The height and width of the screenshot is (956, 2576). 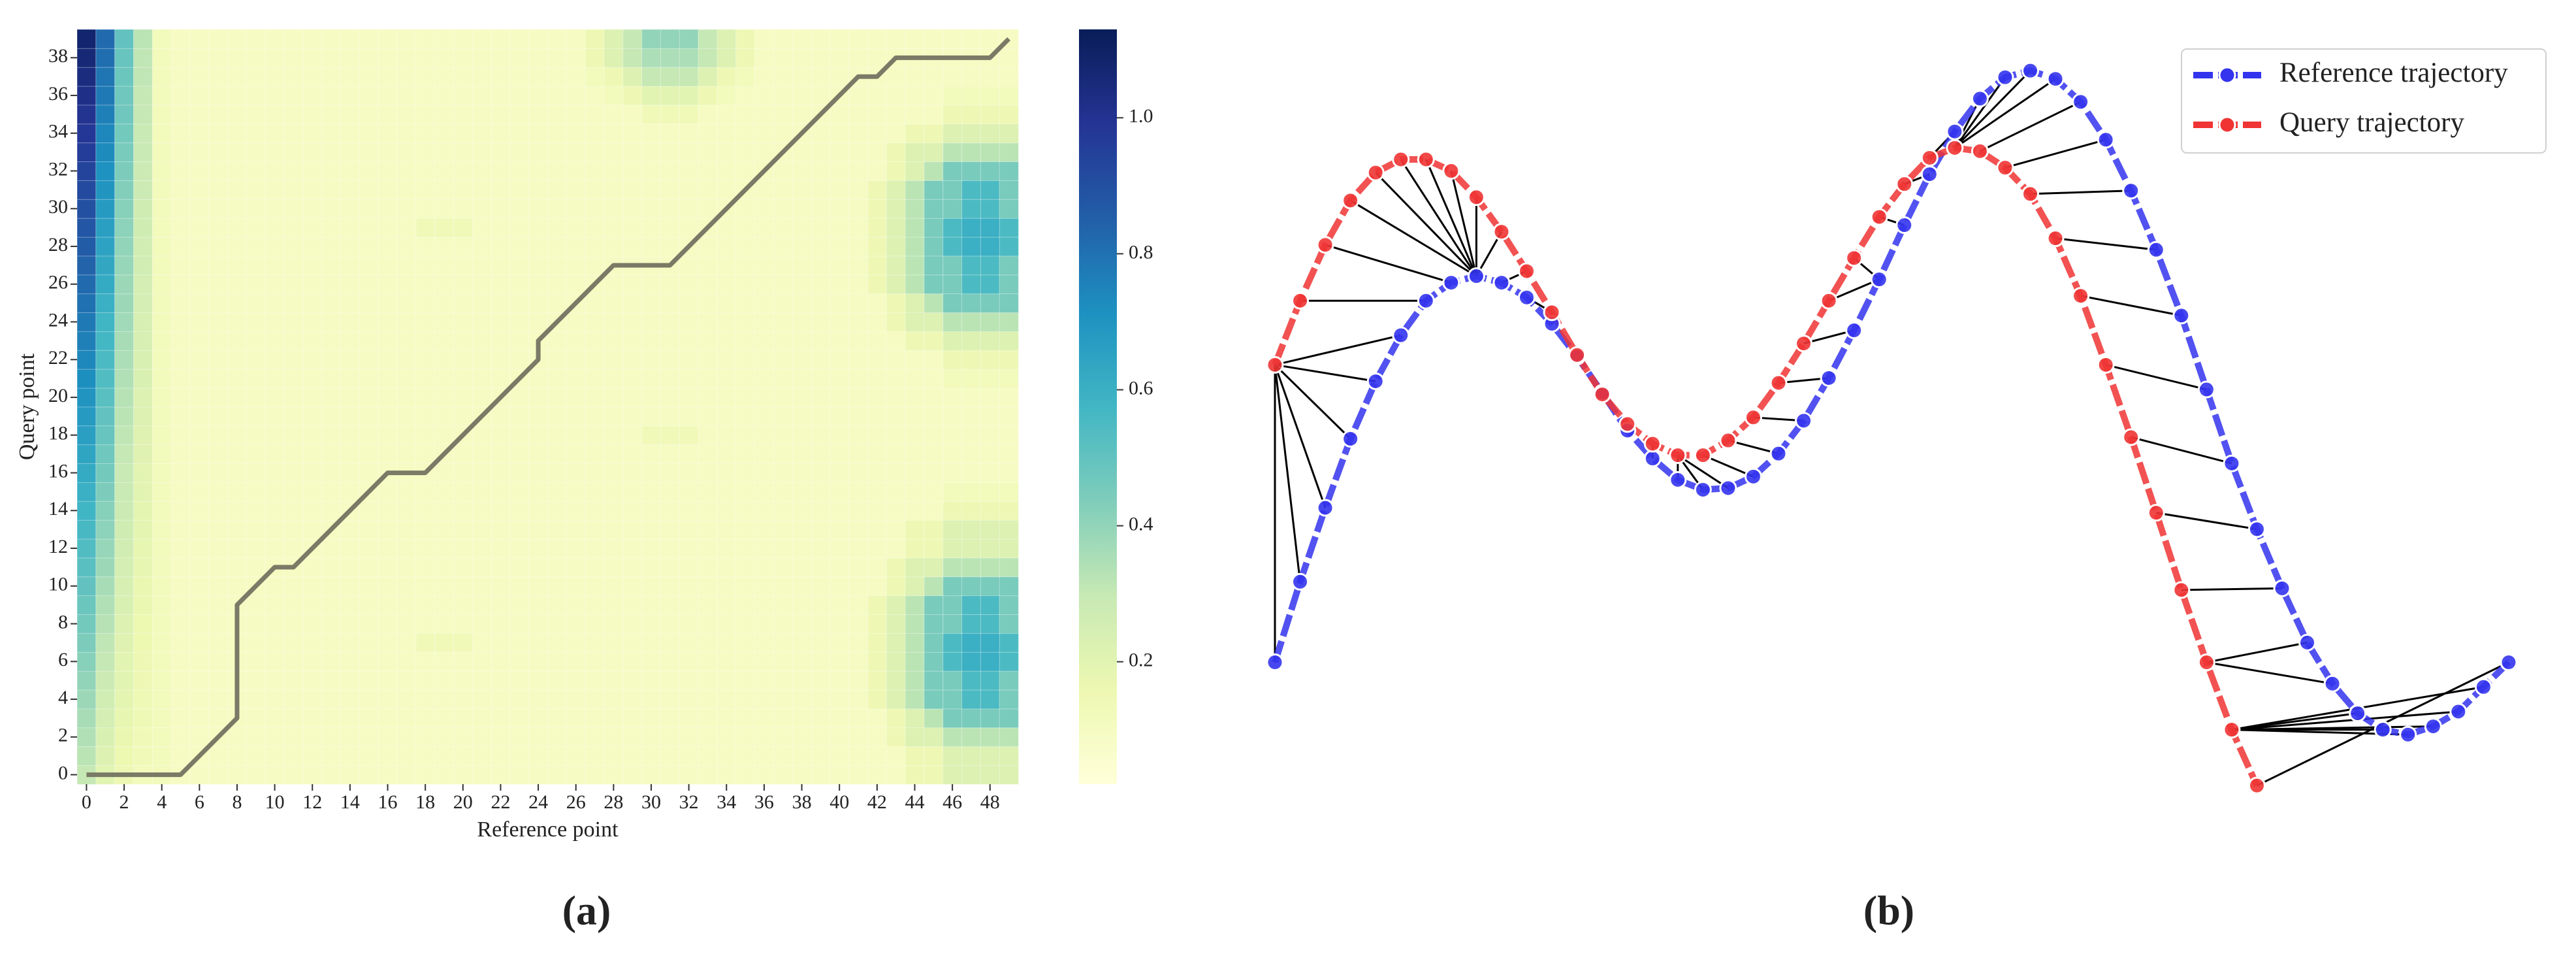 I want to click on colorbar-tick-label: 0.8, so click(x=1141, y=252).